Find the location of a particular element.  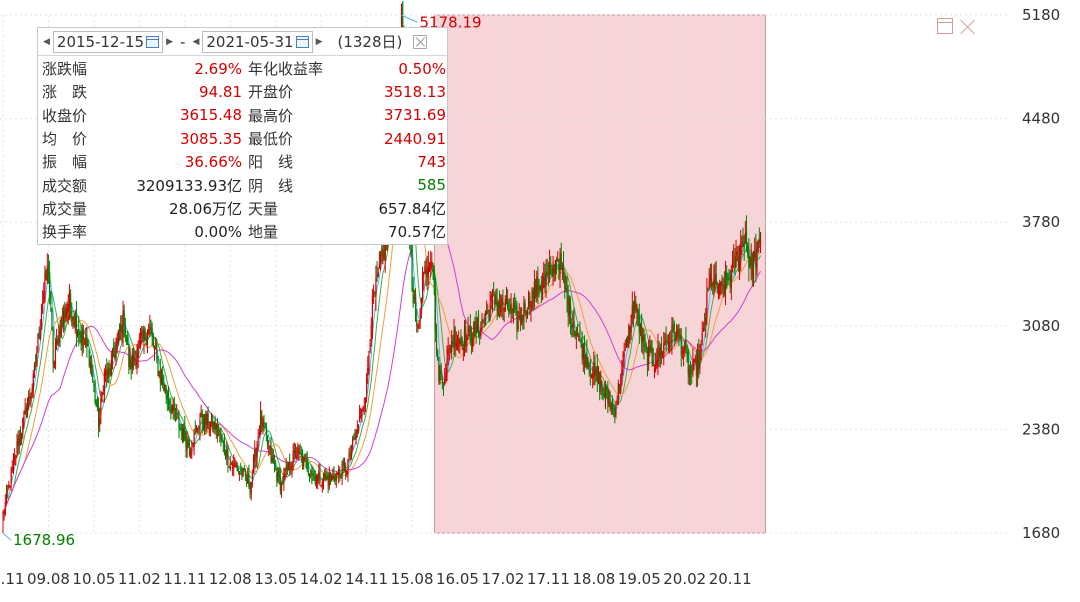

selection-controls is located at coordinates (957, 27).